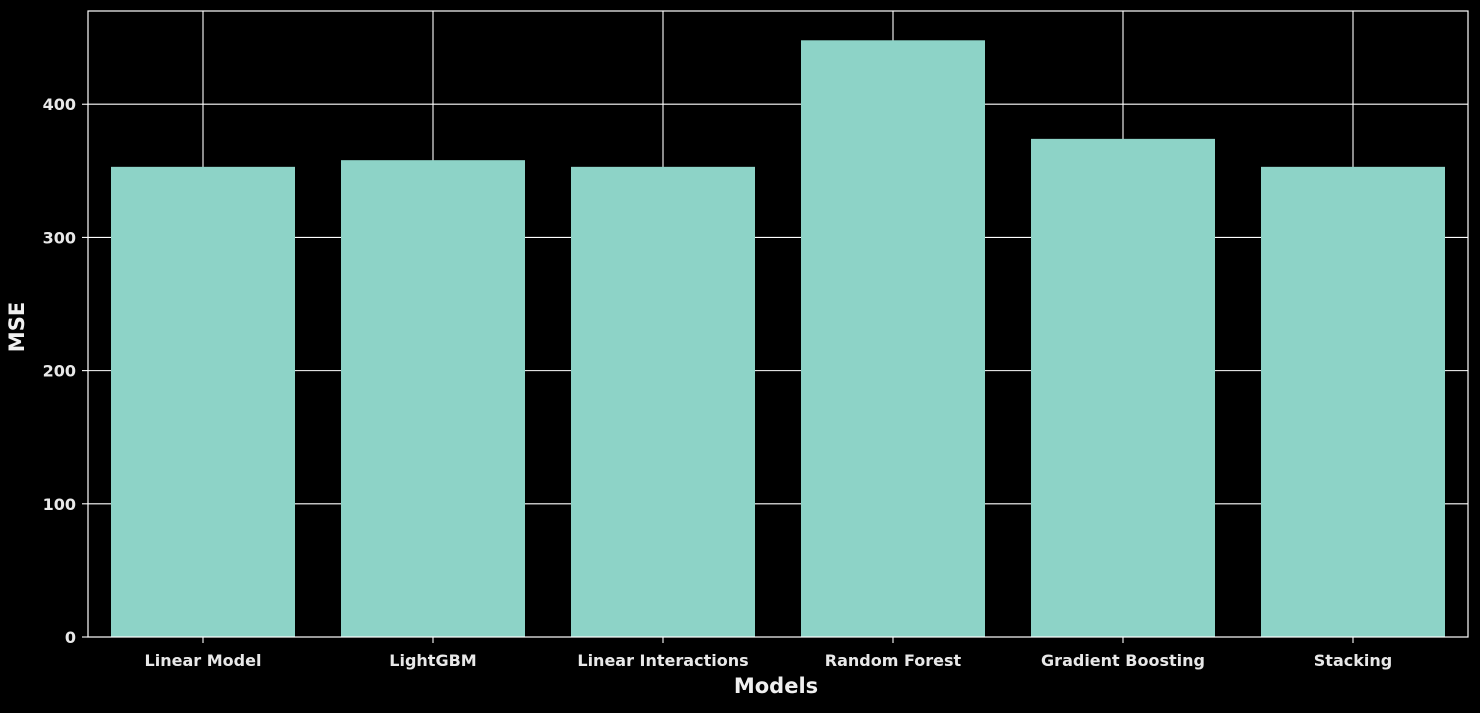  What do you see at coordinates (663, 401) in the screenshot?
I see `bar-linear-interactions` at bounding box center [663, 401].